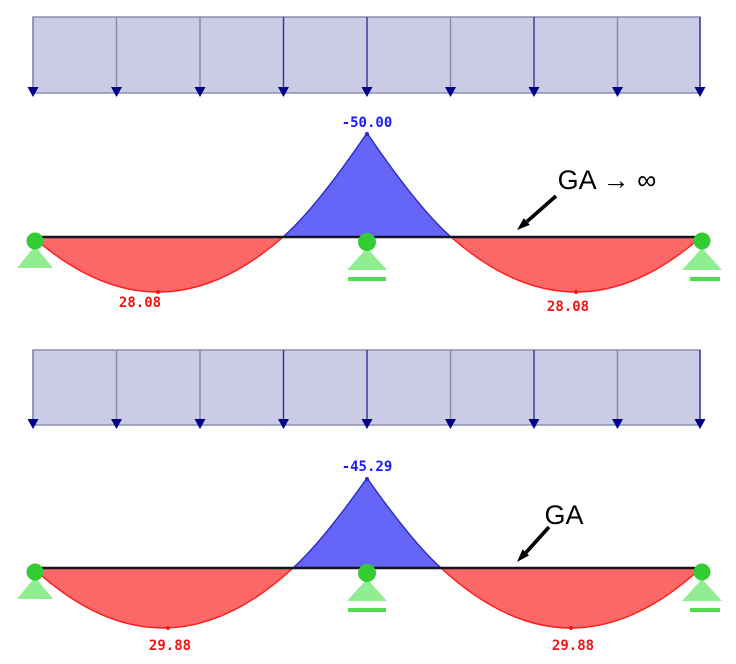 The width and height of the screenshot is (736, 664). I want to click on center-moment-value: -45.29, so click(367, 467).